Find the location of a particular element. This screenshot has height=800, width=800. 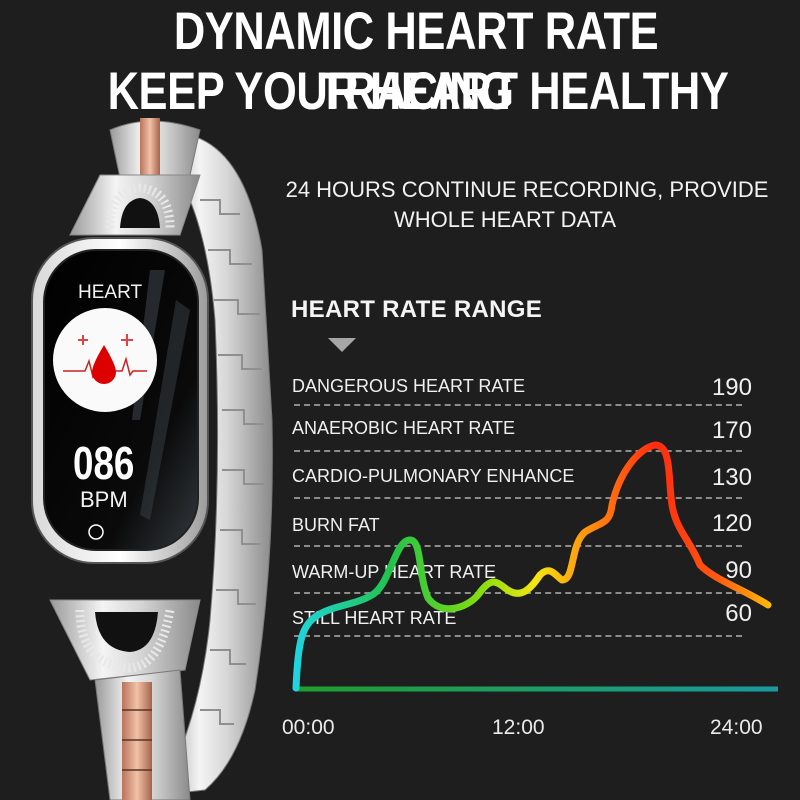

home-button-icon is located at coordinates (96, 532).